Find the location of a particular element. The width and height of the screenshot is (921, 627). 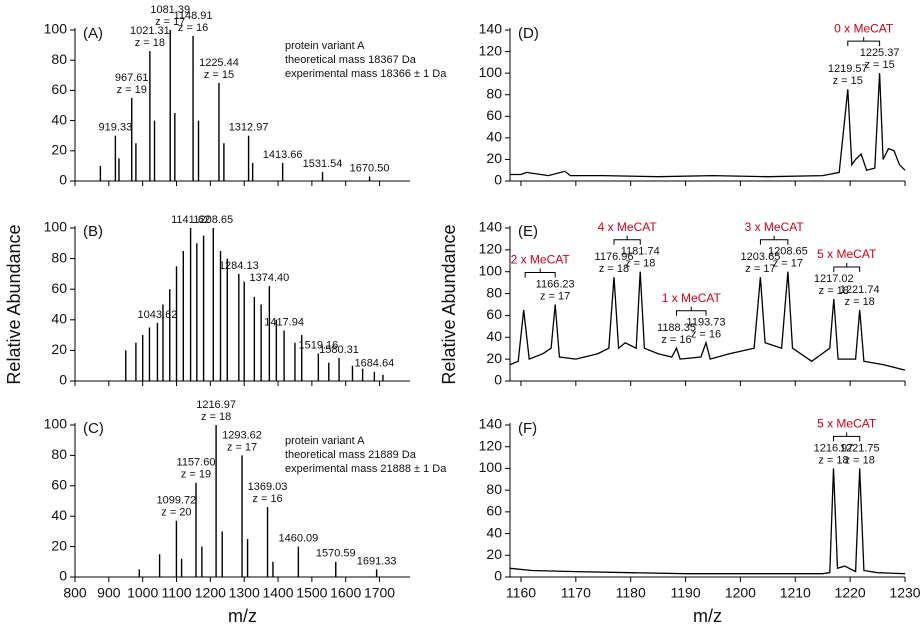

charge-label: z = 20 is located at coordinates (176, 513).